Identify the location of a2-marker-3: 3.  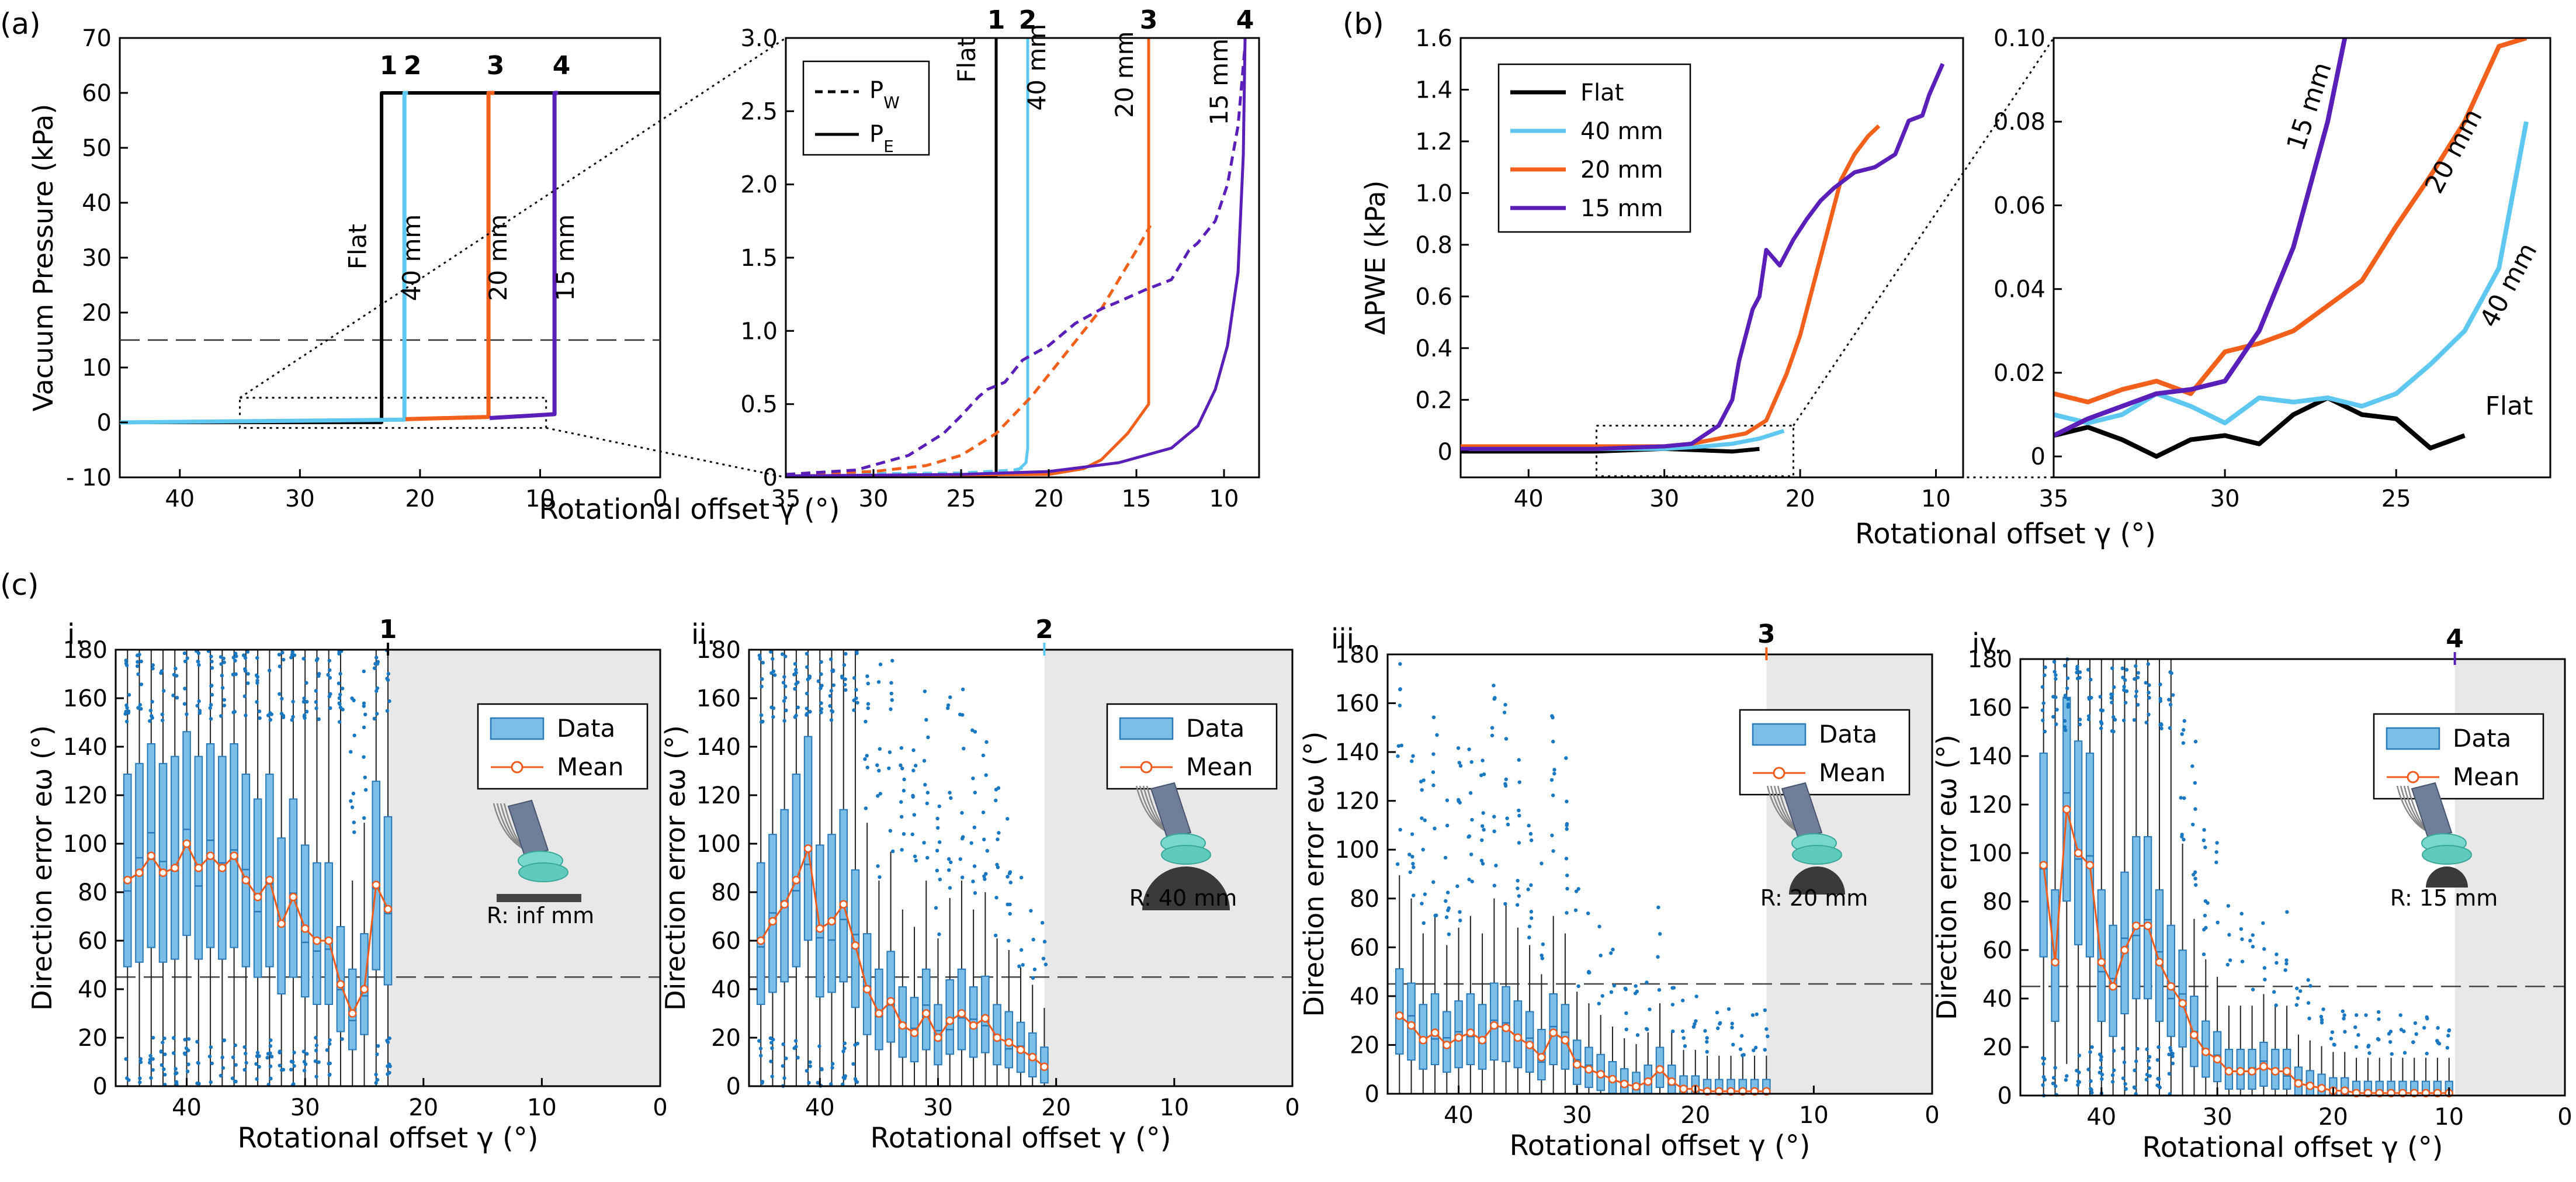
(1149, 20).